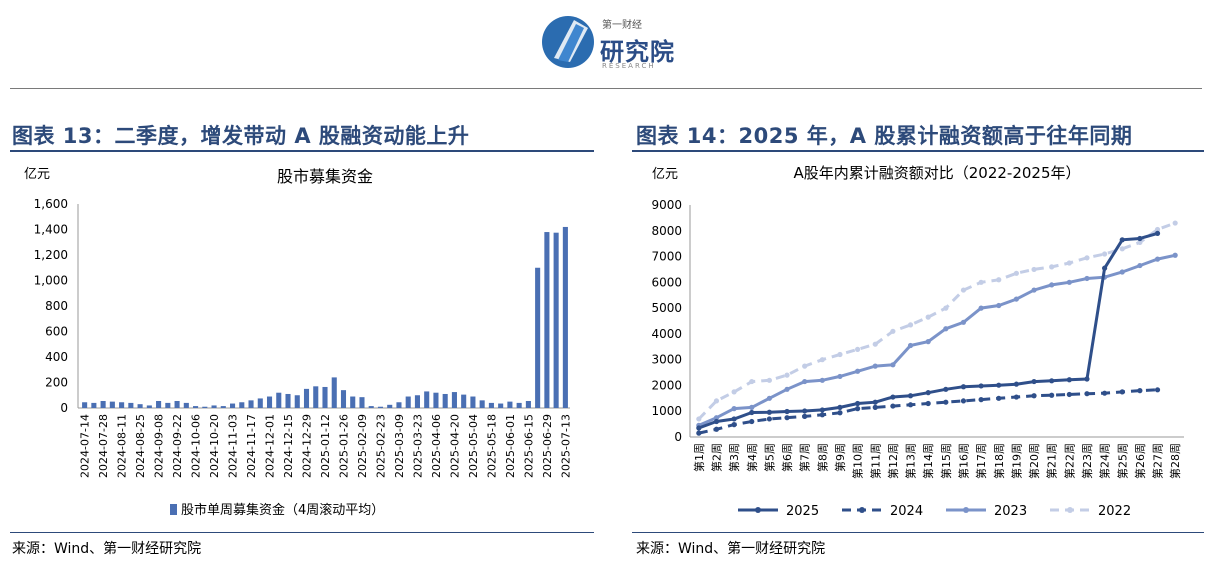 This screenshot has width=1214, height=568. Describe the element at coordinates (1010, 511) in the screenshot. I see `legend-label-2023: 2023` at that location.